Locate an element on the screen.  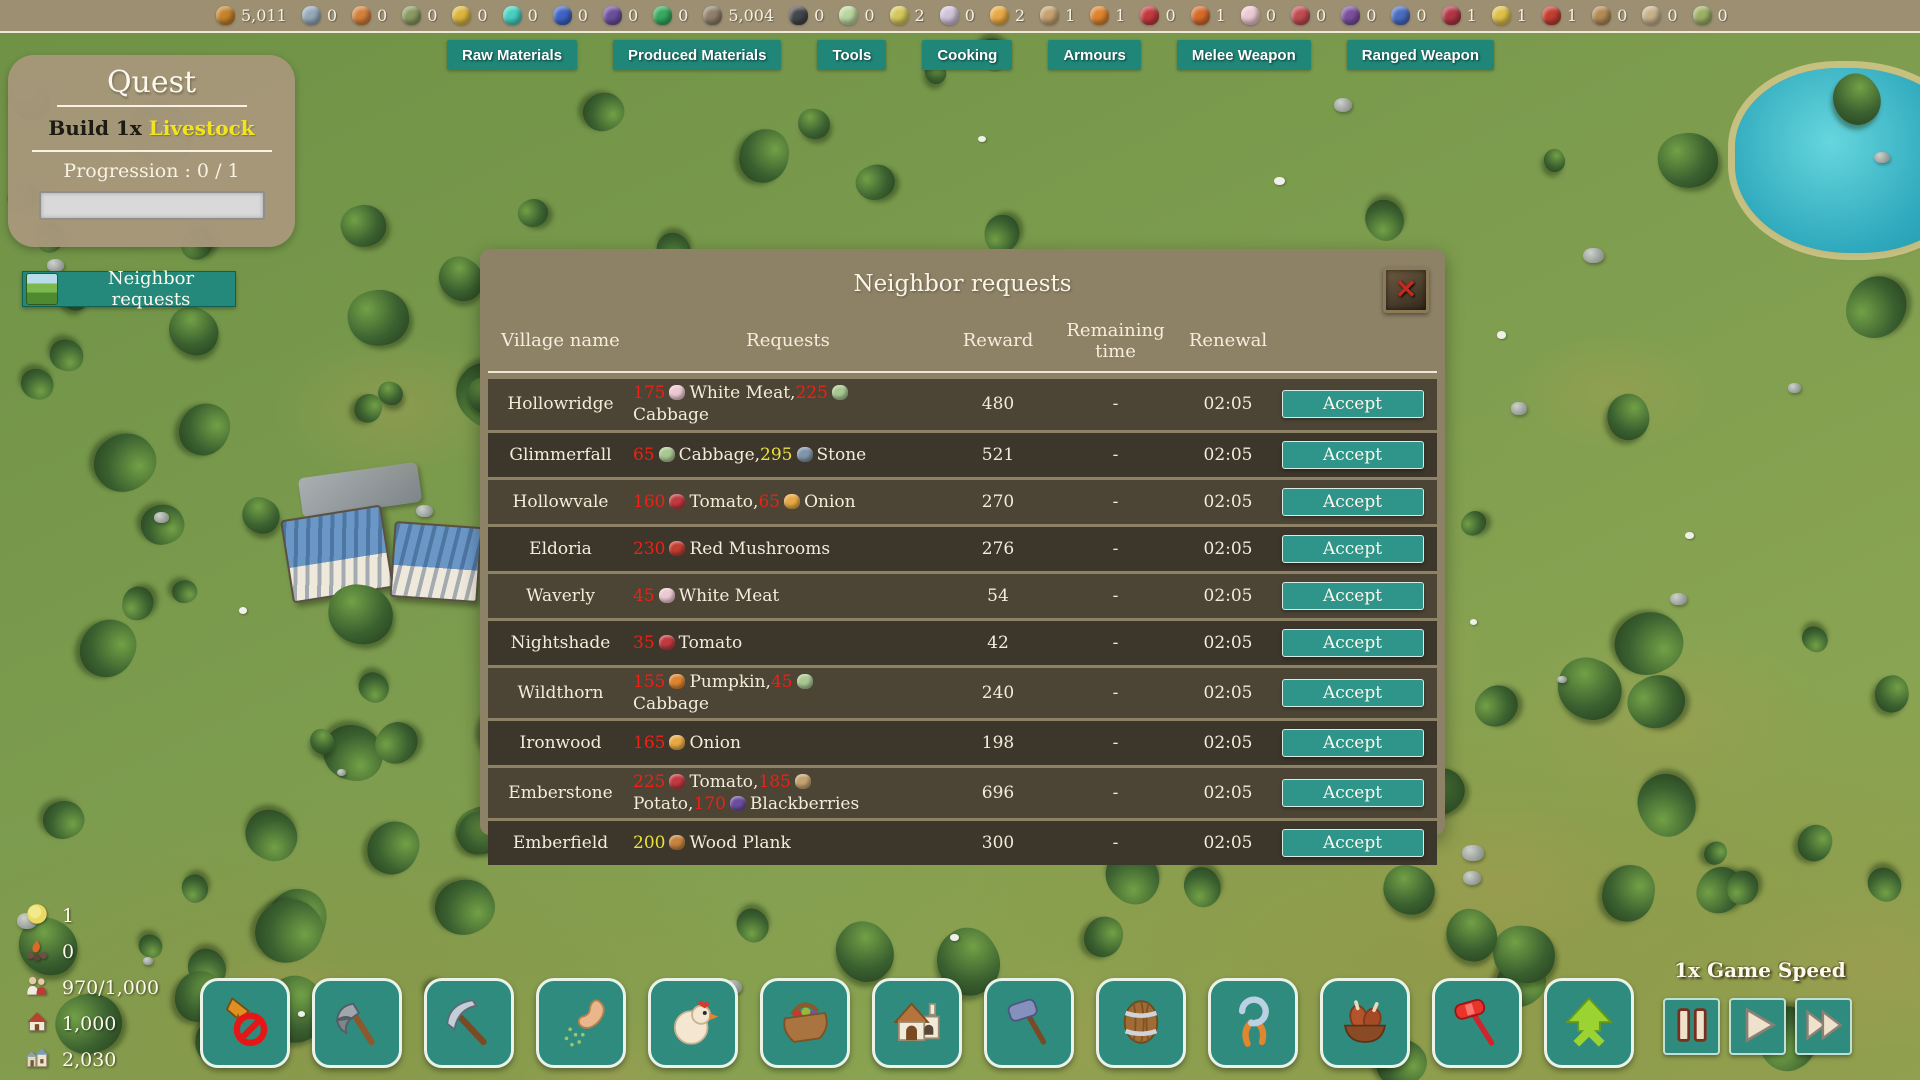
lake is located at coordinates (1827, 160).